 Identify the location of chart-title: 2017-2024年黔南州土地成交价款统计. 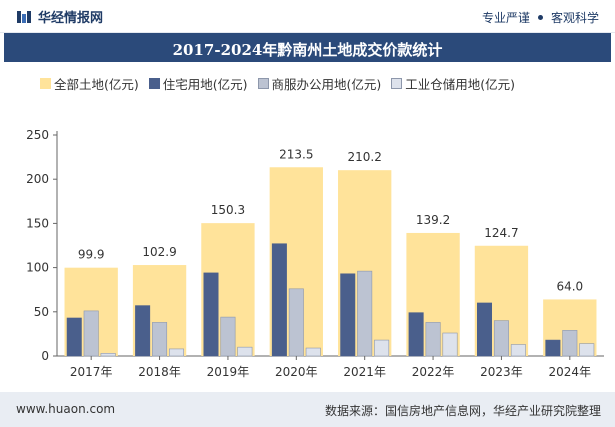
(307, 50).